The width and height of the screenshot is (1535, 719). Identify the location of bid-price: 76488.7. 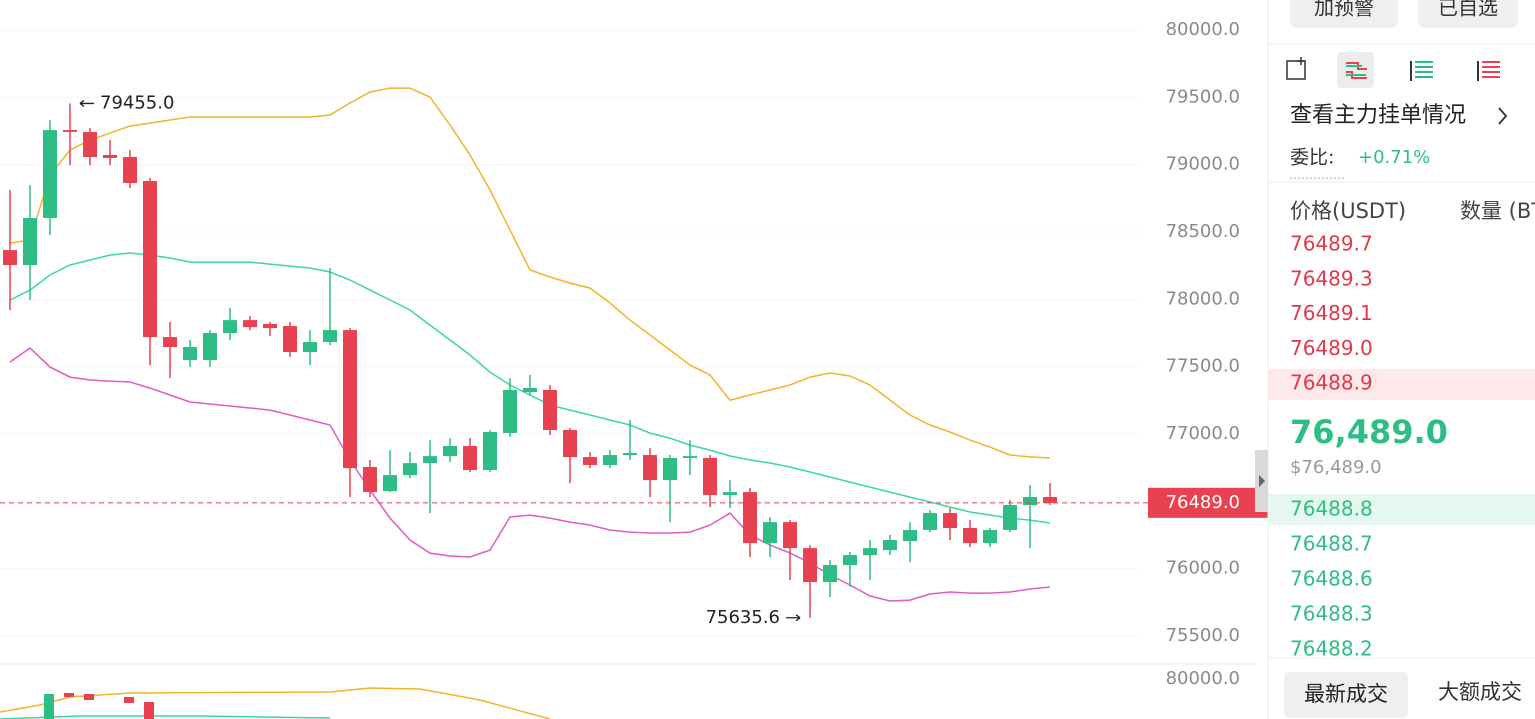
(1331, 544).